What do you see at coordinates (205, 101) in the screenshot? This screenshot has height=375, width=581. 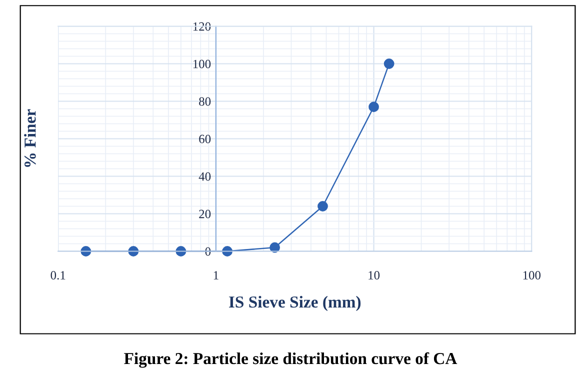 I see `y-tick-label: 80` at bounding box center [205, 101].